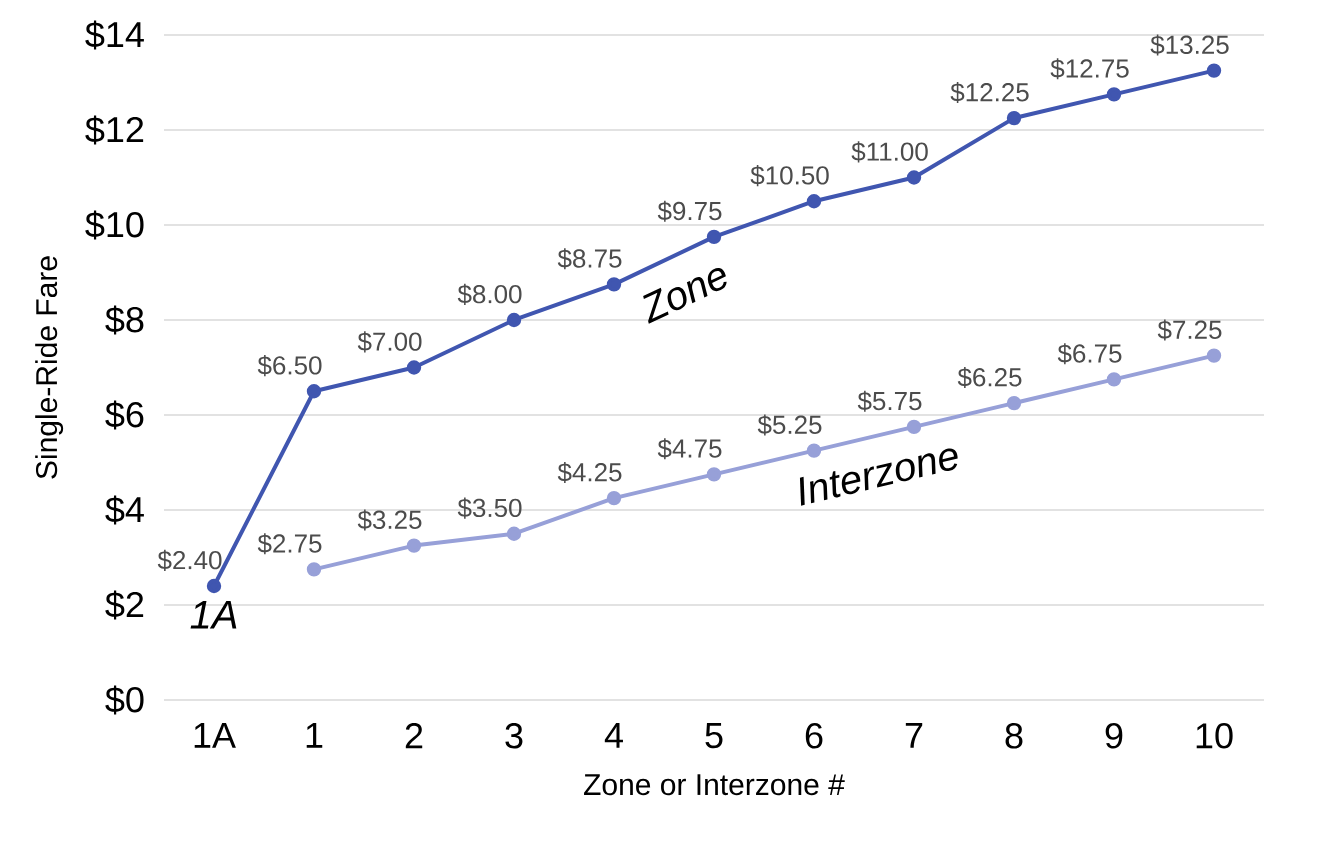 The height and width of the screenshot is (861, 1329). What do you see at coordinates (1189, 45) in the screenshot?
I see `data-label: $13.25` at bounding box center [1189, 45].